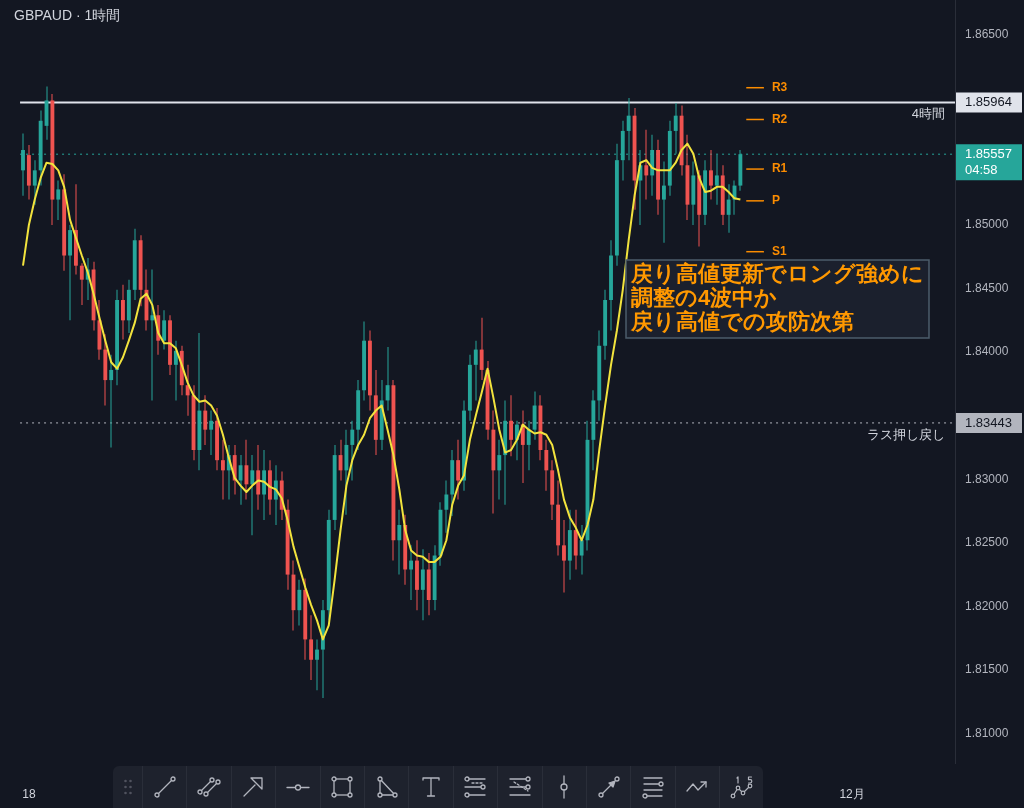 This screenshot has width=1024, height=808. I want to click on text: 04:58, so click(981, 169).